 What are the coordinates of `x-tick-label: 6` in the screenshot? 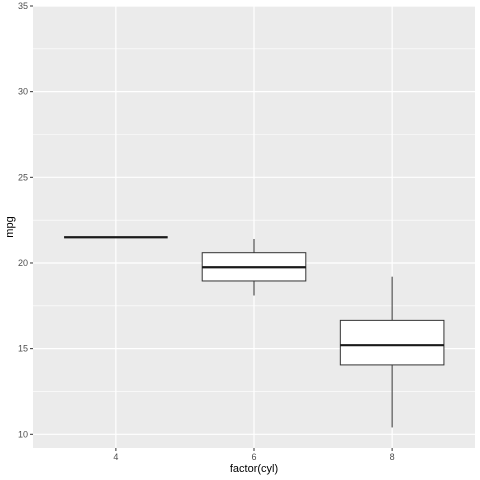 It's located at (253, 457).